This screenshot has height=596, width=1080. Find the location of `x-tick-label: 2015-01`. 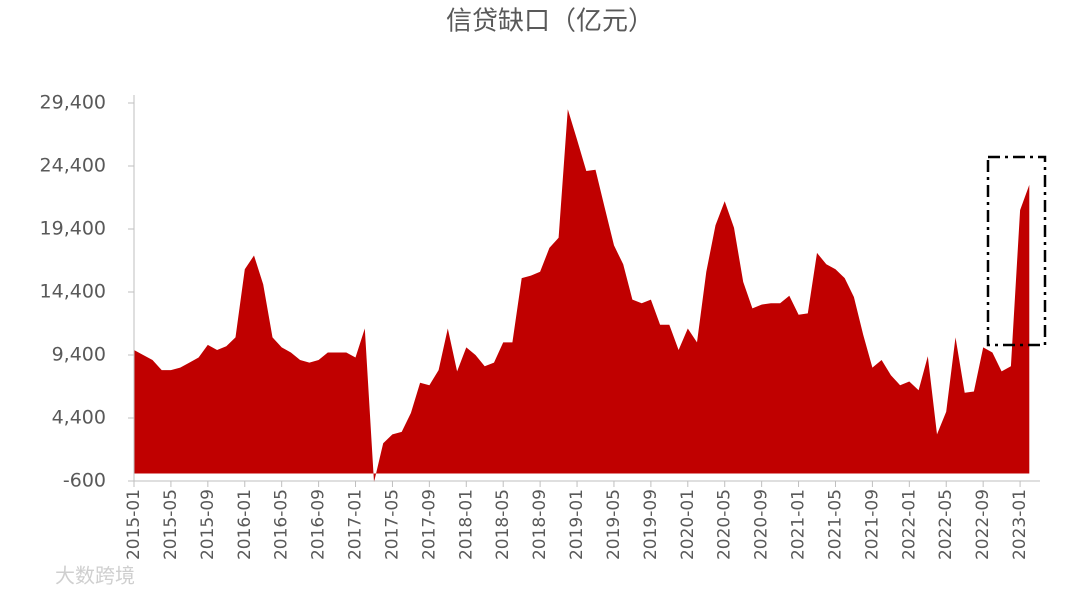

x-tick-label: 2015-01 is located at coordinates (134, 524).